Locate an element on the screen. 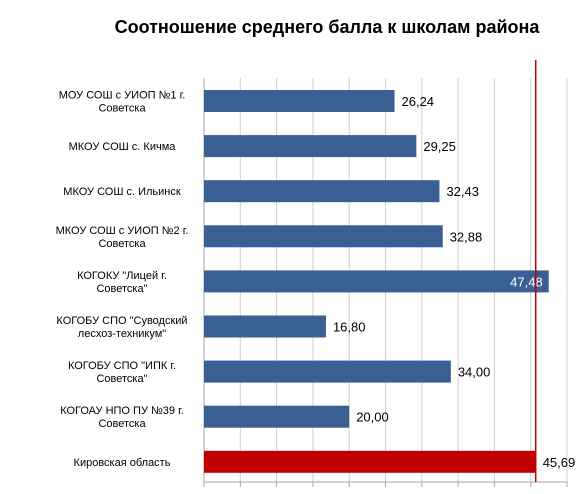  data-label: 29,25 is located at coordinates (439, 146).